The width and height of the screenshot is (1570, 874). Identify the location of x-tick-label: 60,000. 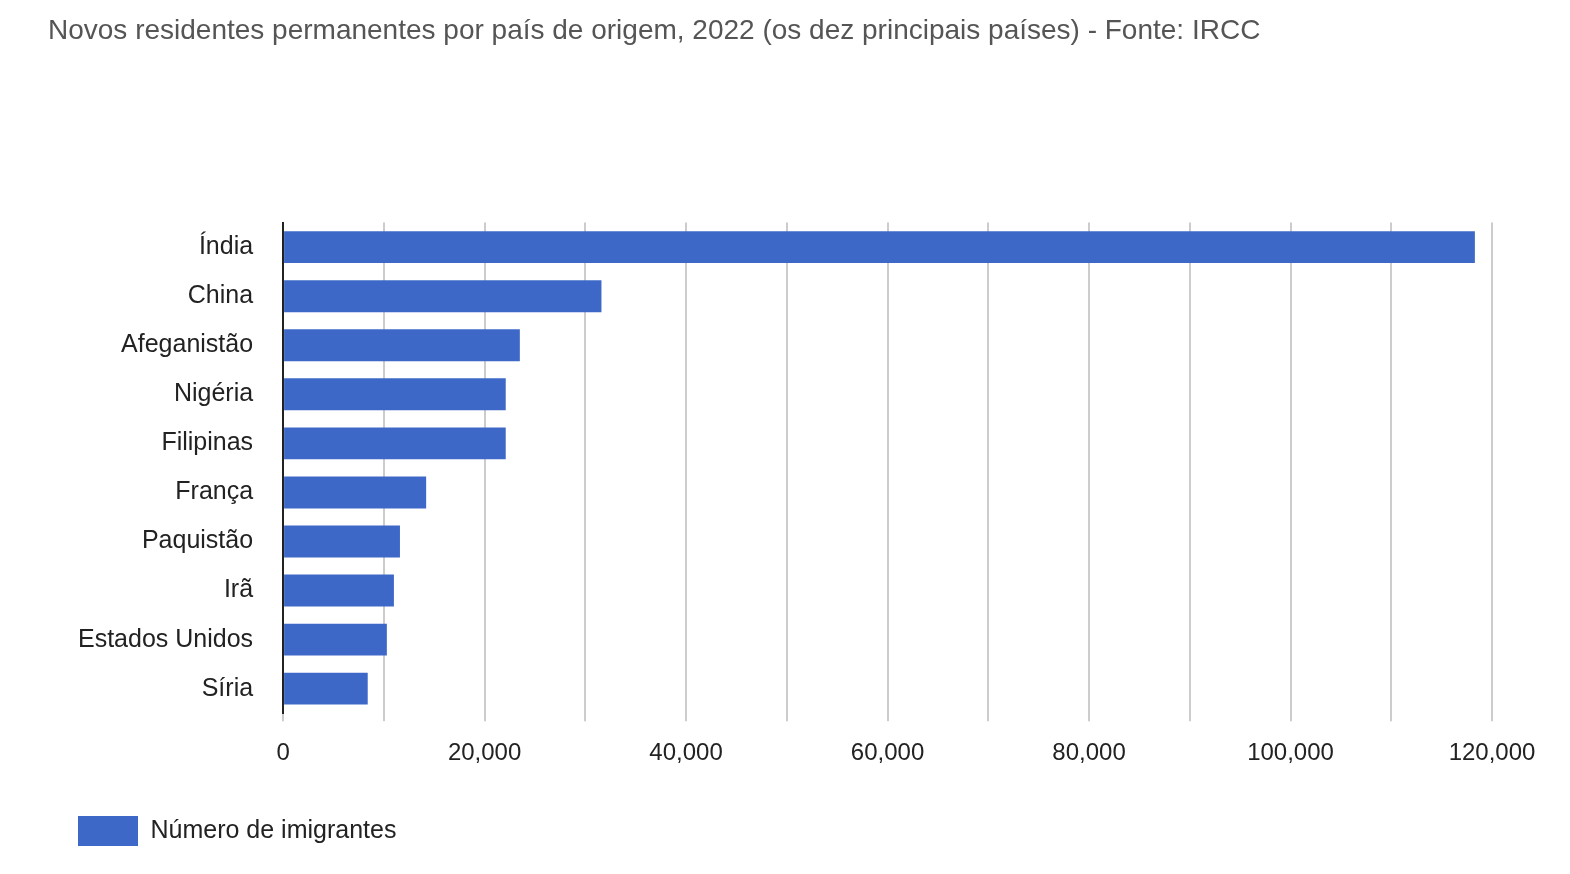
(887, 752).